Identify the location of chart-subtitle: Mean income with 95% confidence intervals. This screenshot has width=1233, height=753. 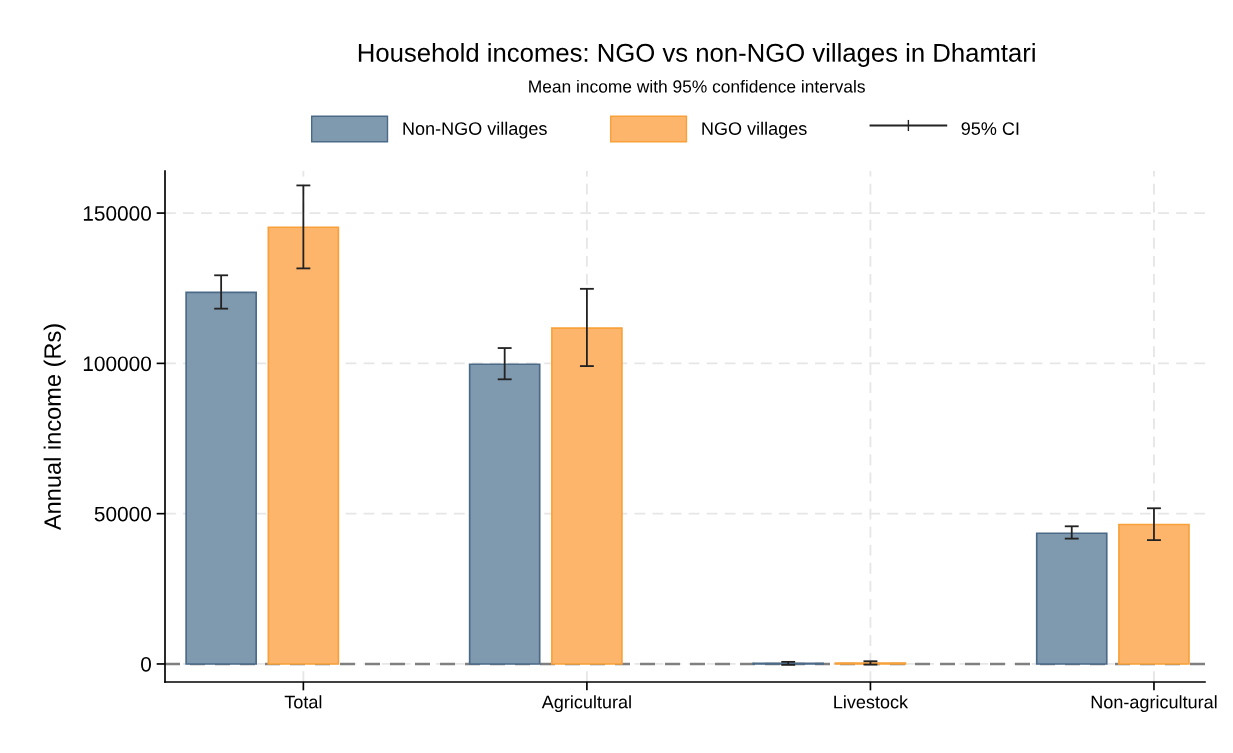
(697, 86).